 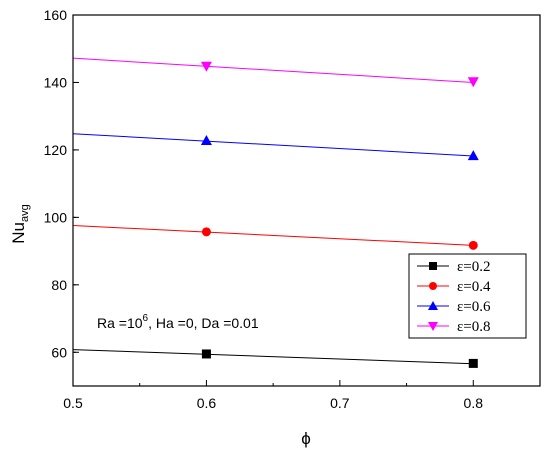 What do you see at coordinates (59, 285) in the screenshot?
I see `y-tick-label: 80` at bounding box center [59, 285].